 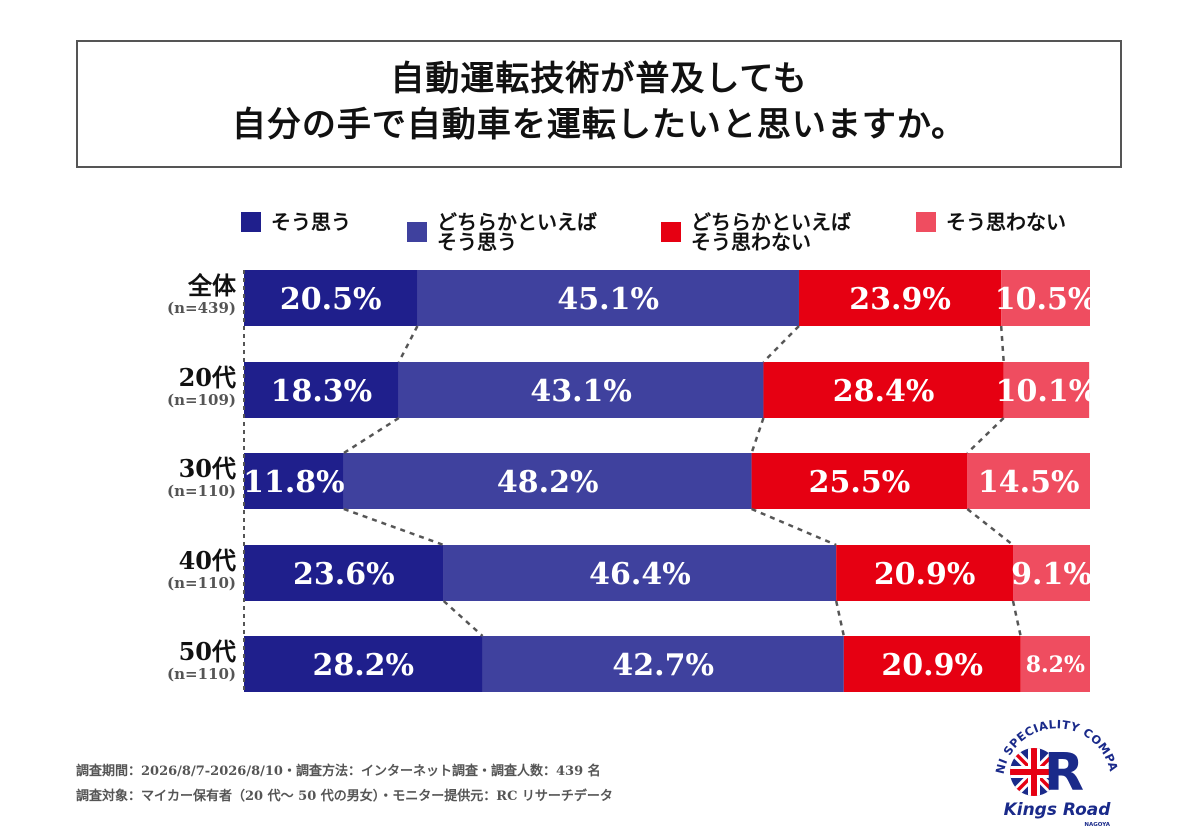 What do you see at coordinates (1006, 222) in the screenshot?
I see `legend-label-strongly-disagree: そう思わない` at bounding box center [1006, 222].